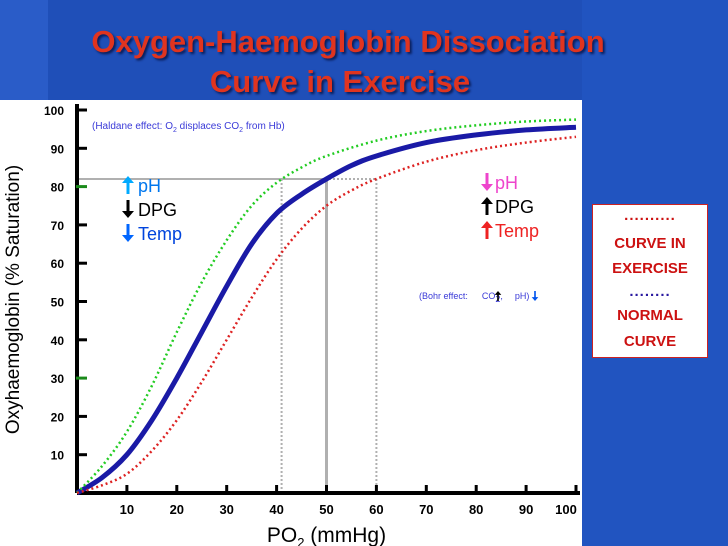 This screenshot has height=546, width=728. I want to click on x-tick-label-50: 50, so click(326, 509).